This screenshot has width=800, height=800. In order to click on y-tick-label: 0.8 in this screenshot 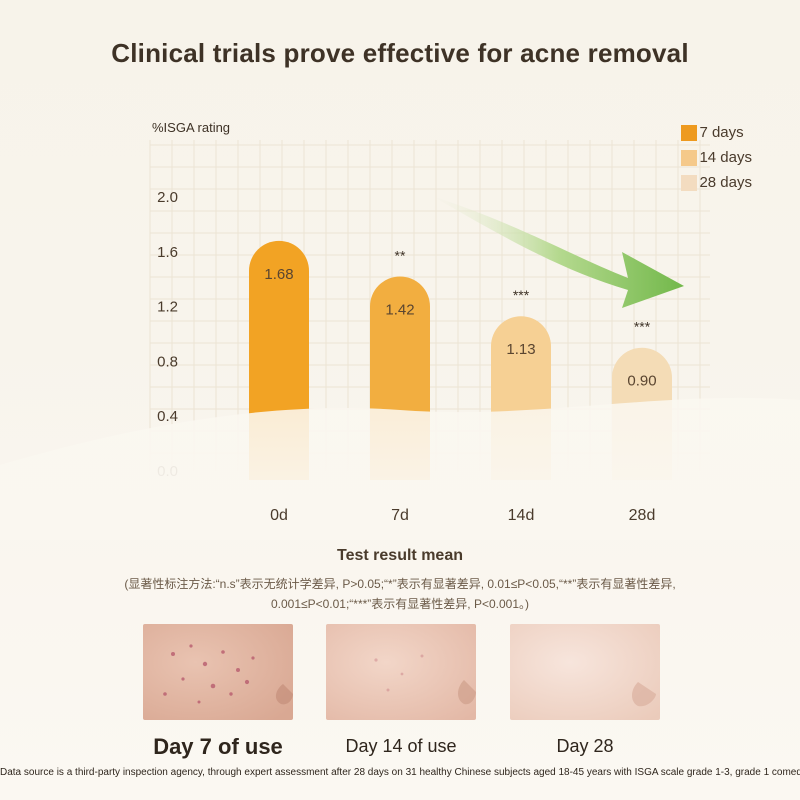, I will do `click(167, 361)`.